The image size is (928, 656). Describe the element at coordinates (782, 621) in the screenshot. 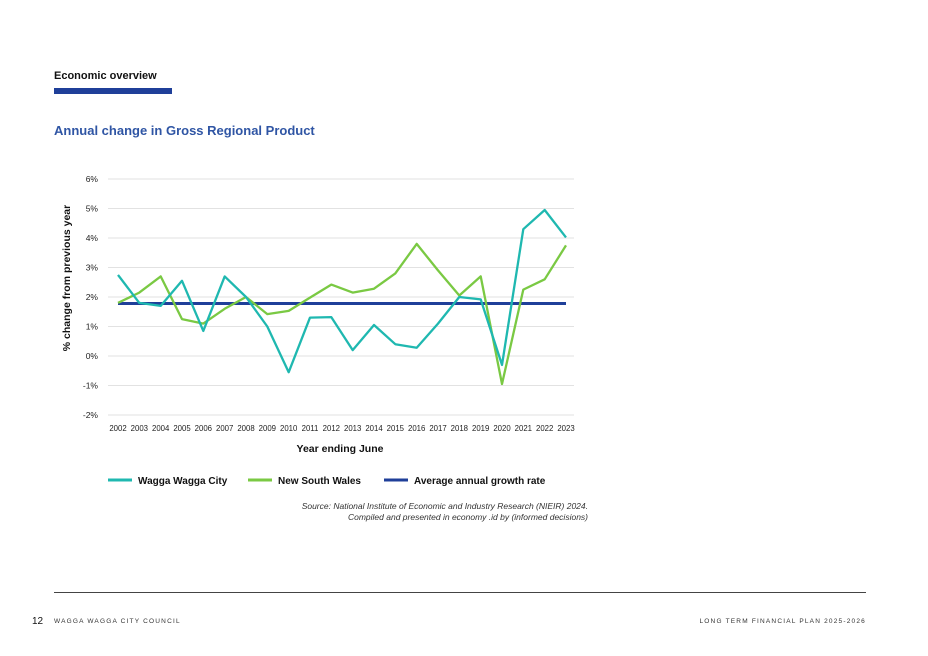

I see `footer-document-title: LONG TERM FINANCIAL PLAN 2025-2026` at that location.